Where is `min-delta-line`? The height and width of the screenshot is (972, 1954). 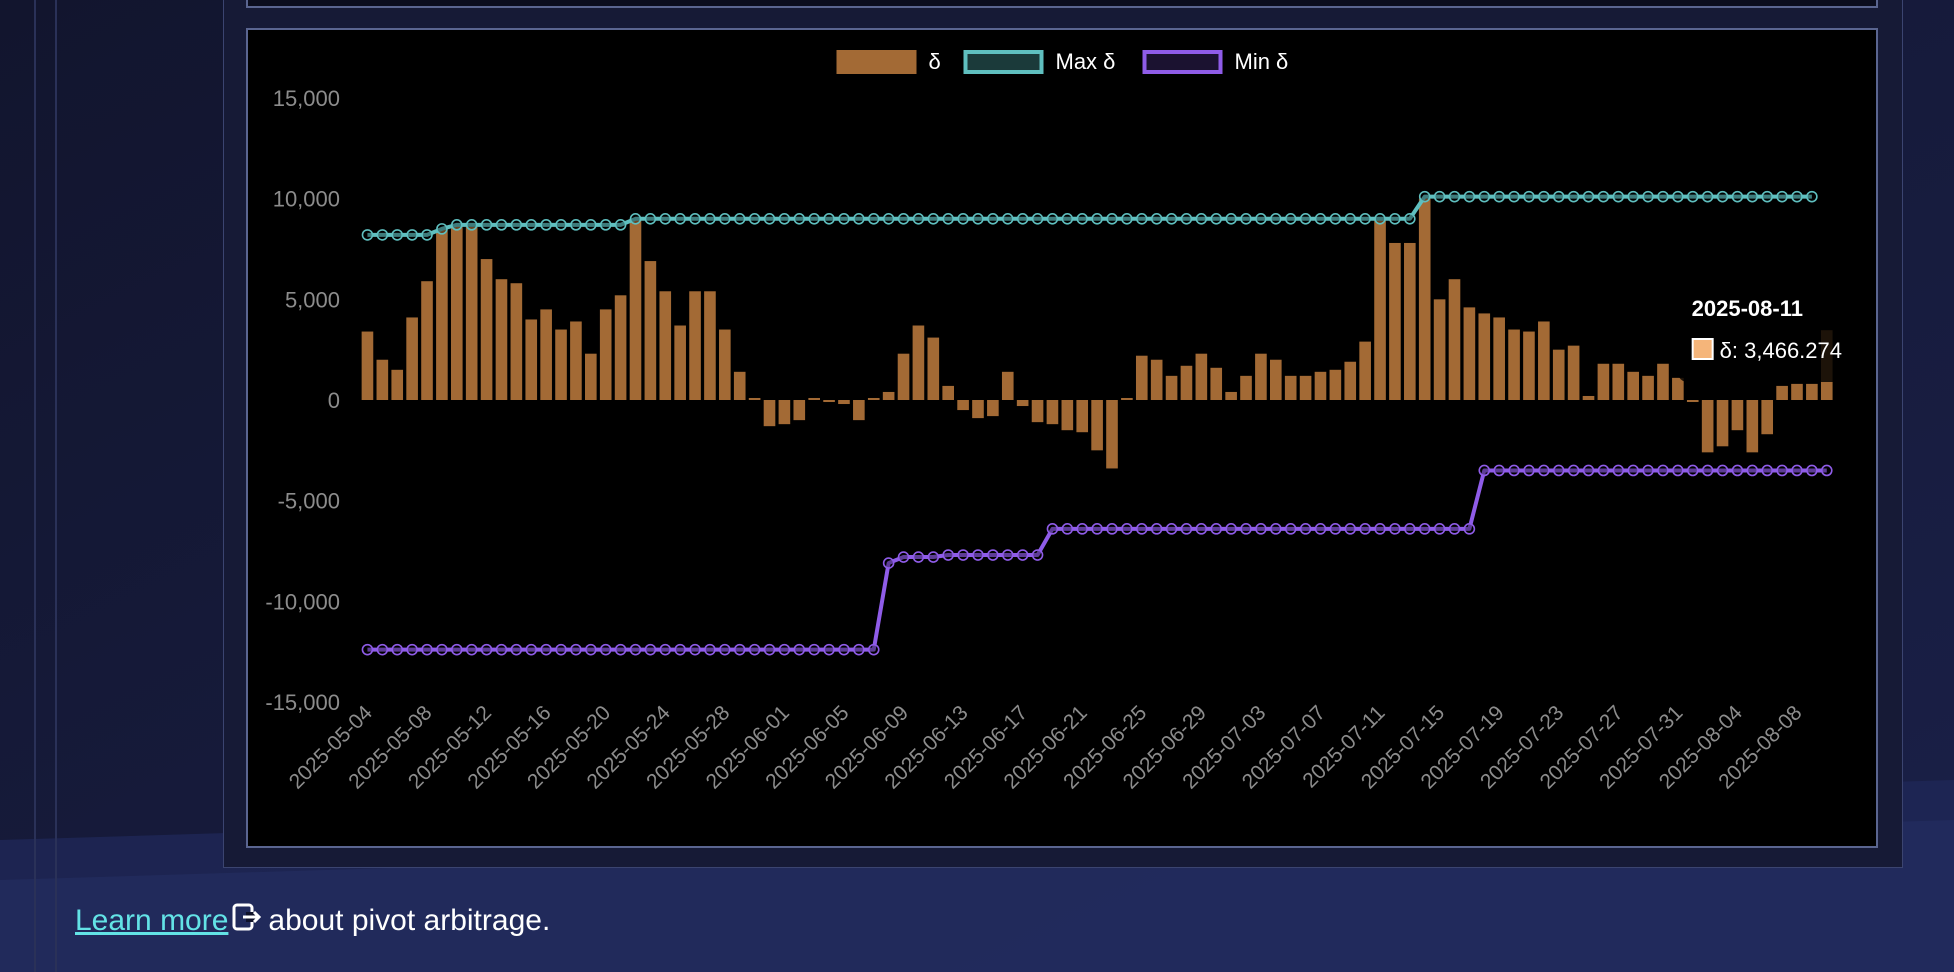 min-delta-line is located at coordinates (1097, 560).